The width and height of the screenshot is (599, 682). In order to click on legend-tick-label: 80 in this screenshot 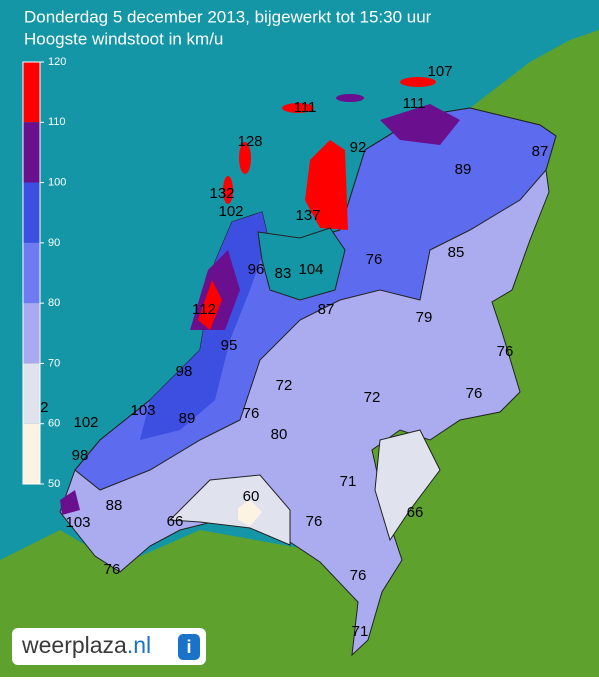, I will do `click(54, 303)`.